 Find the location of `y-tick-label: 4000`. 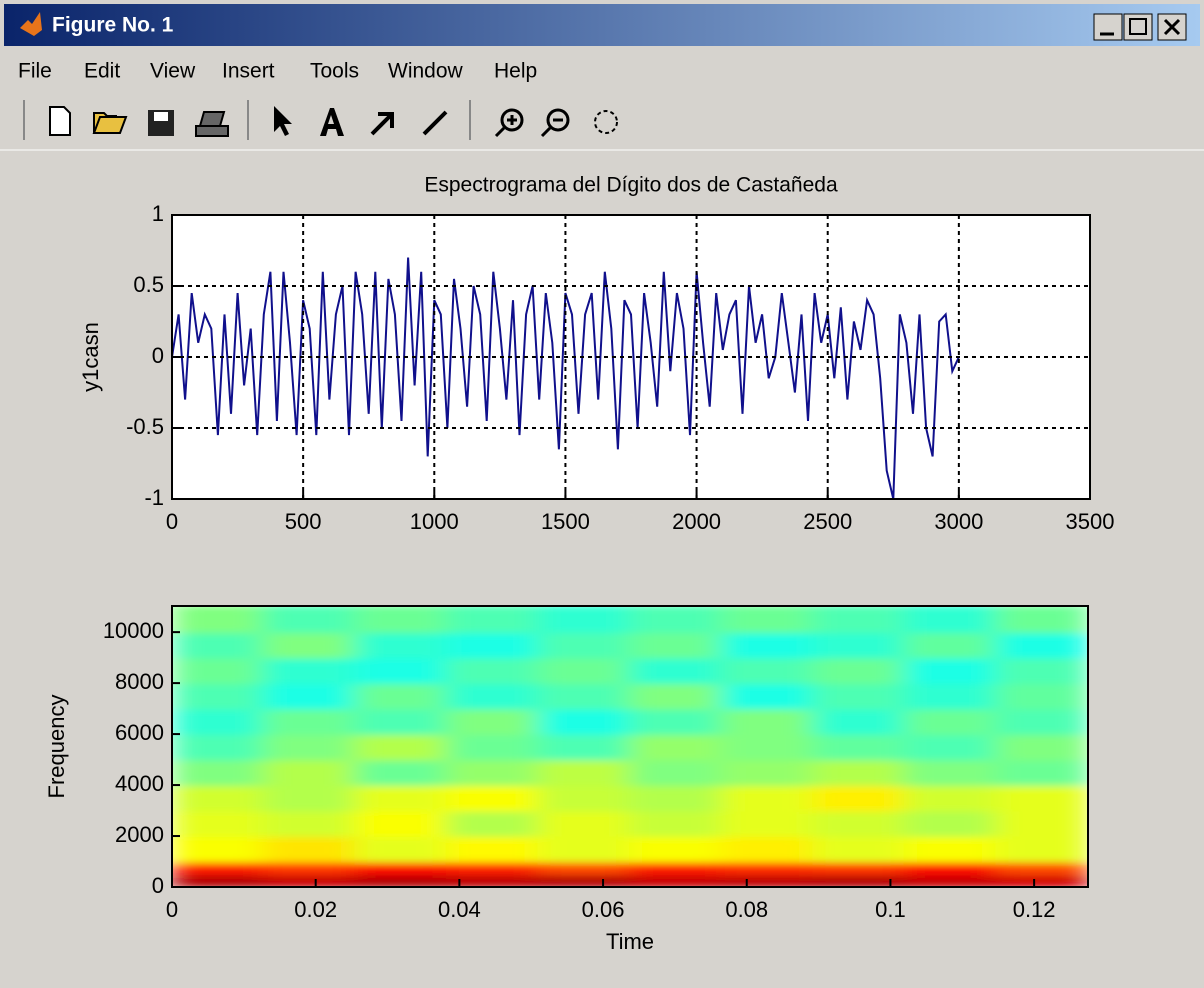

y-tick-label: 4000 is located at coordinates (139, 783).